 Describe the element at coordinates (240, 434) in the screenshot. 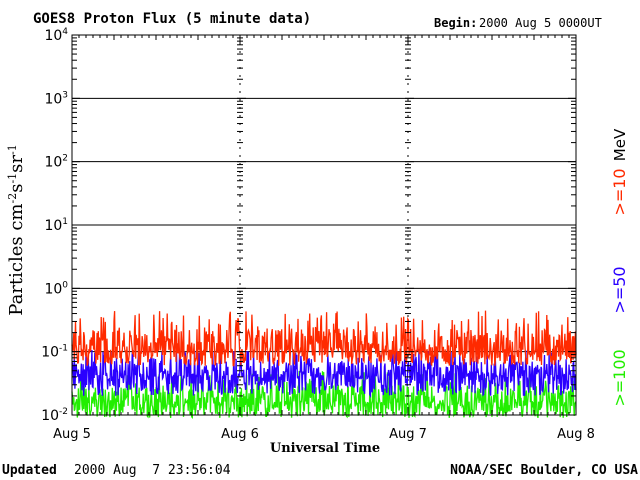

I see `x-tick-label: Aug 6` at that location.